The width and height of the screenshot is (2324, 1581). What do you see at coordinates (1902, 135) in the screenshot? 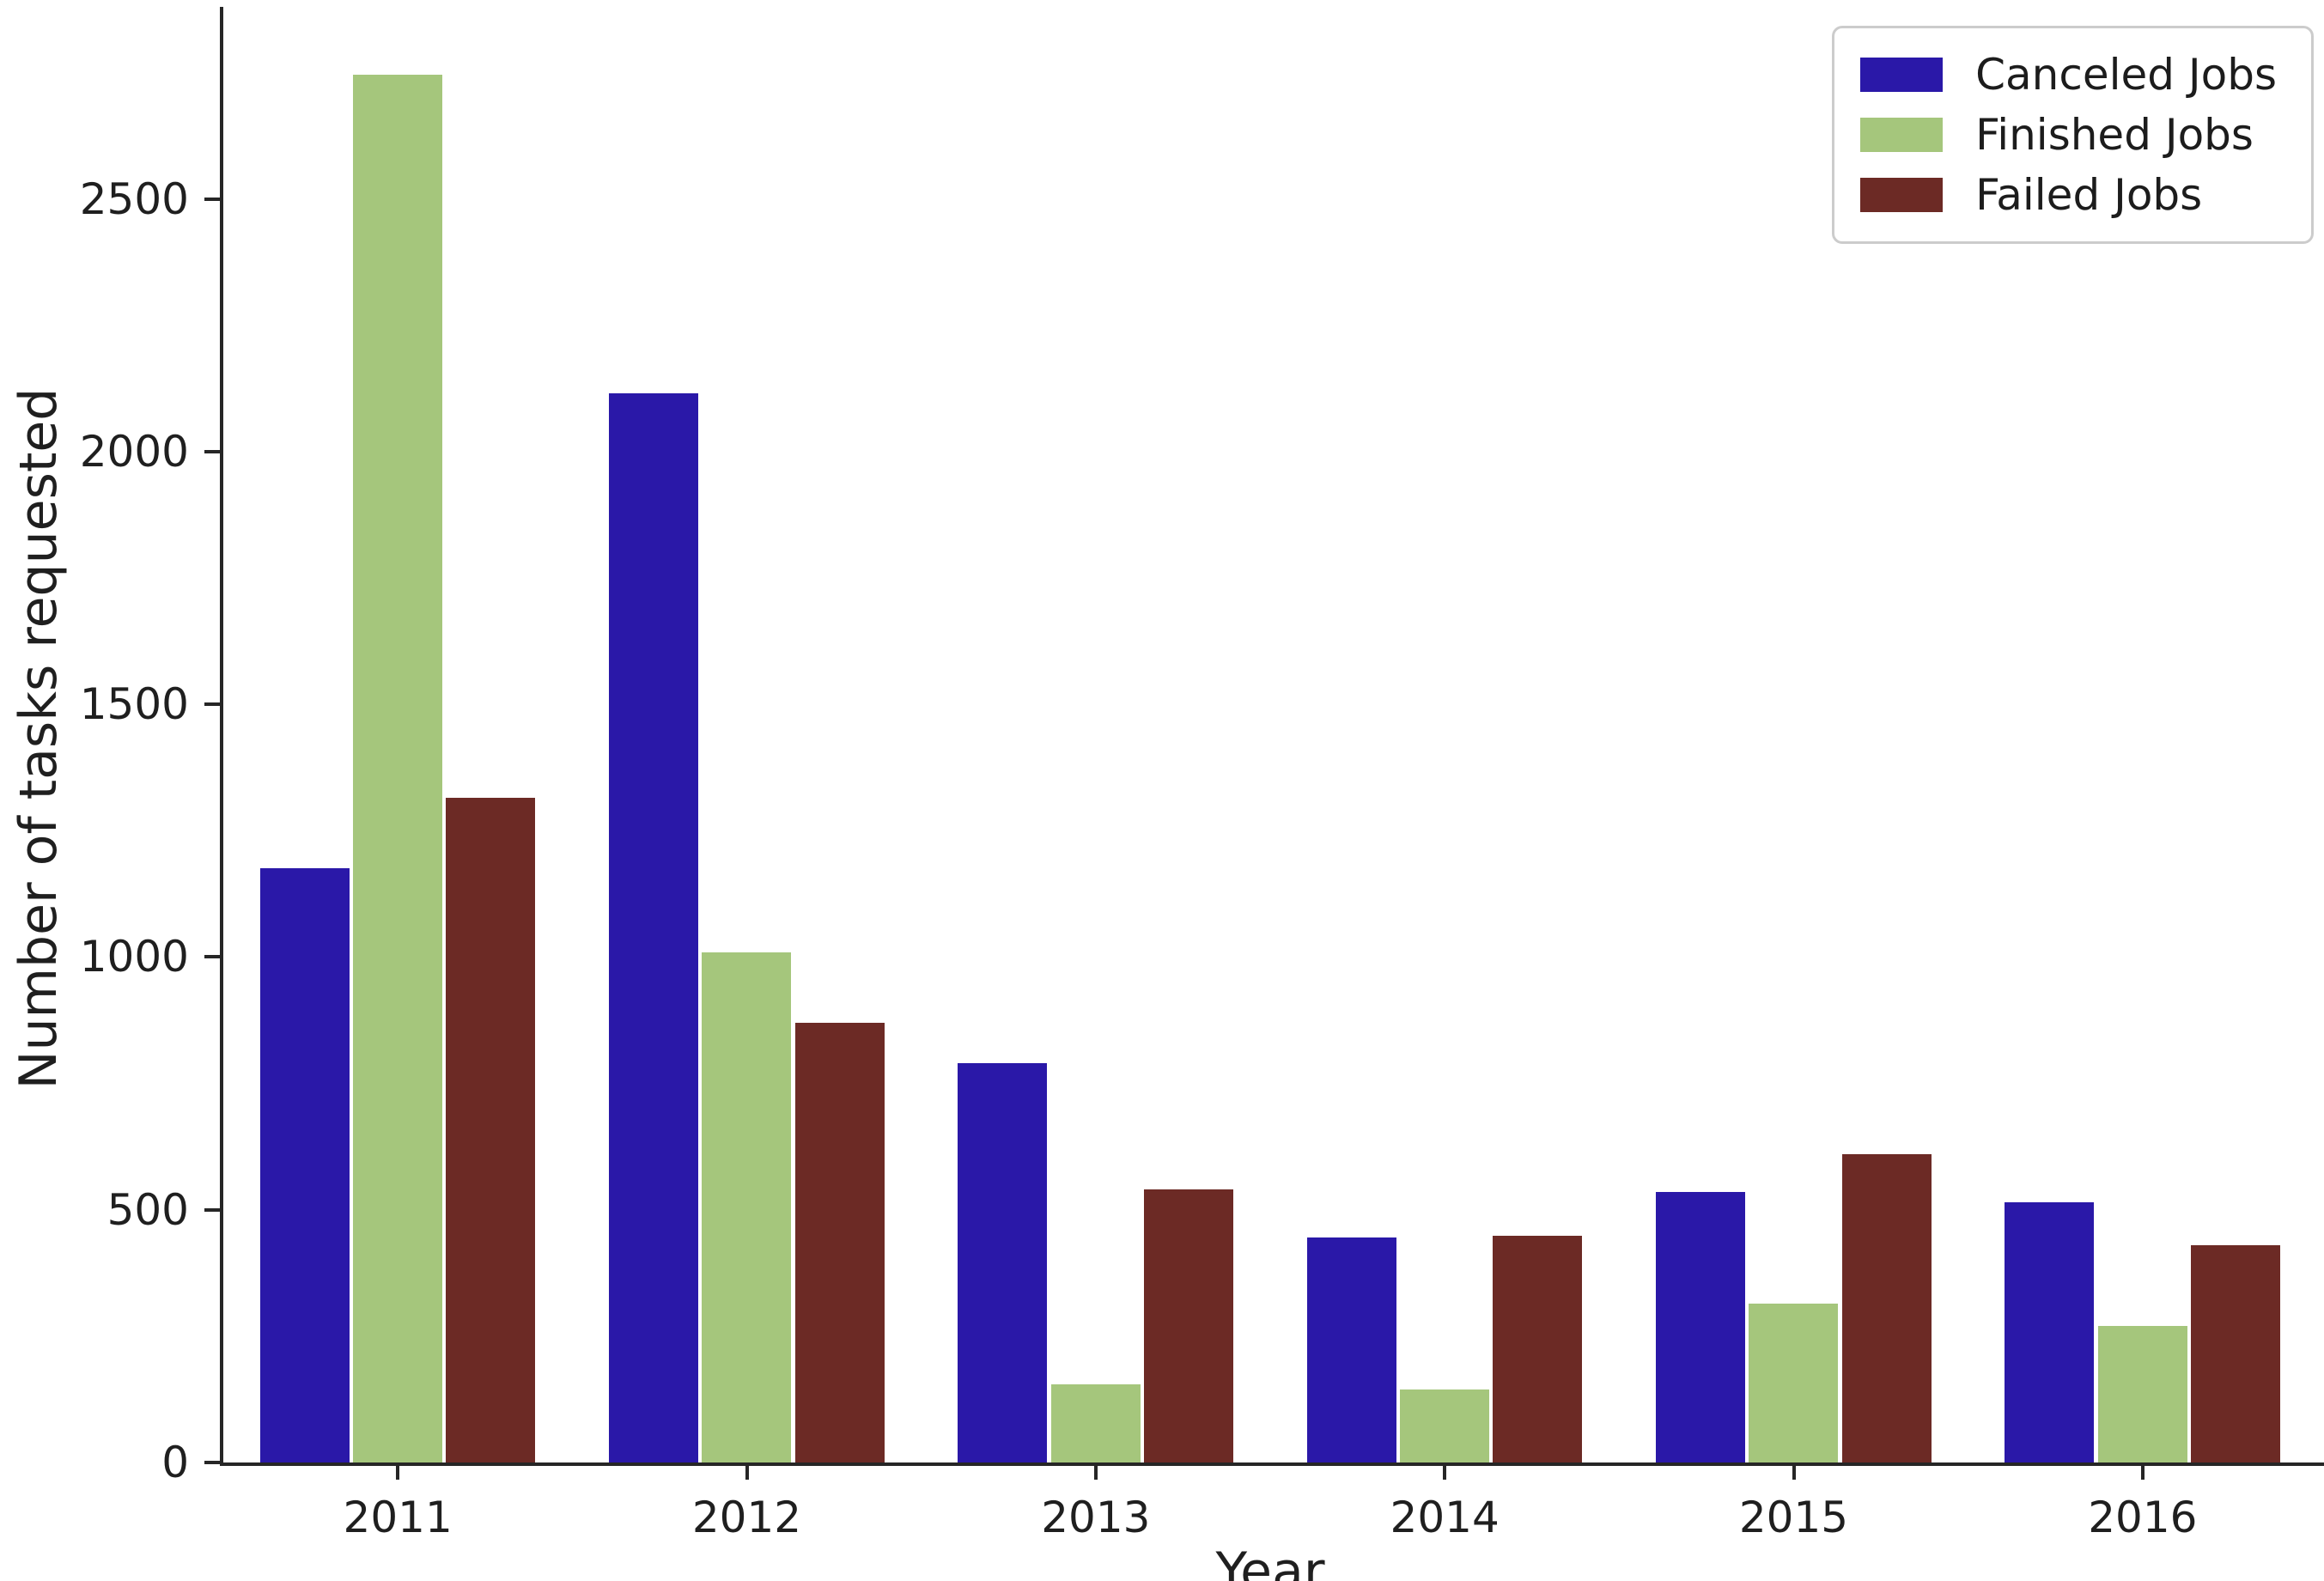
I see `legend-swatch-finished-jobs` at bounding box center [1902, 135].